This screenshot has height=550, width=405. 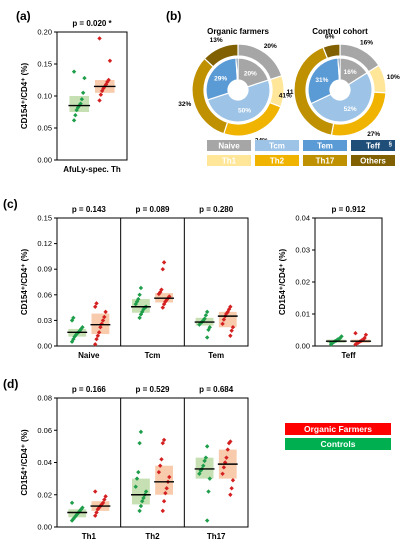 What do you see at coordinates (44, 527) in the screenshot?
I see `panel-d-ytick-label: 0.00` at bounding box center [44, 527].